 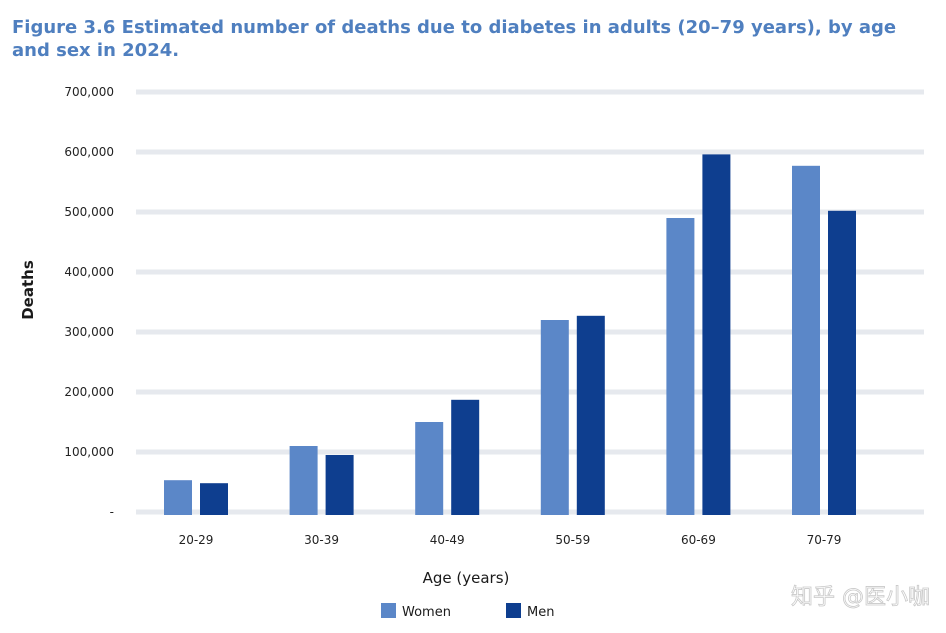 I want to click on x-tick-label: 50-59, so click(x=572, y=540).